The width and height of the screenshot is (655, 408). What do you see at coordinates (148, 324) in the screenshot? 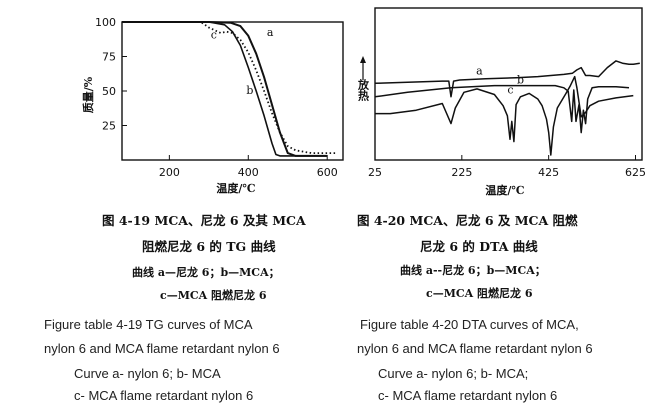
I see `fig1-caption-en-1: Figure table 4-19 TG curves of MCA` at bounding box center [148, 324].